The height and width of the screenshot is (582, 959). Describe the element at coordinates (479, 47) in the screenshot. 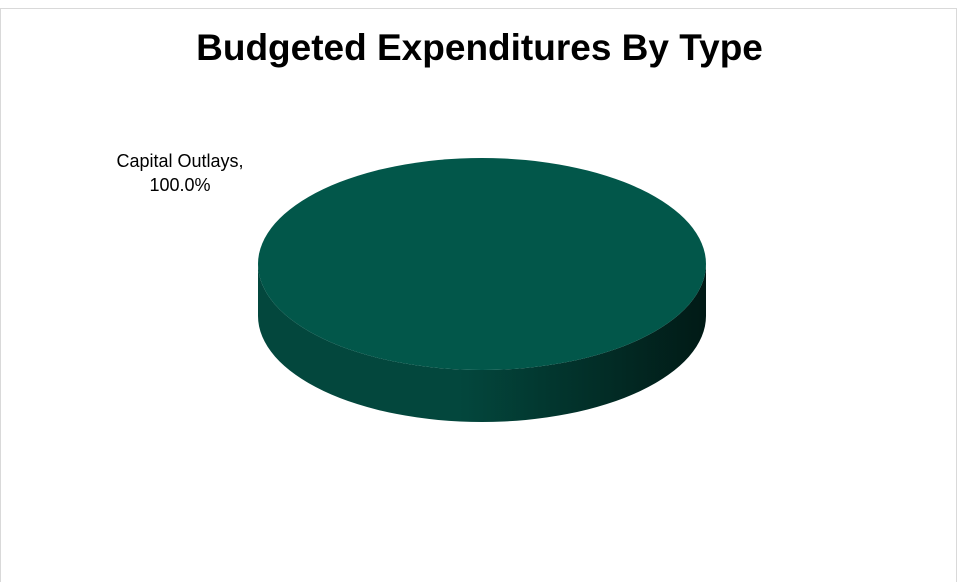

I see `chart-title: Budgeted Expenditures By Type` at that location.